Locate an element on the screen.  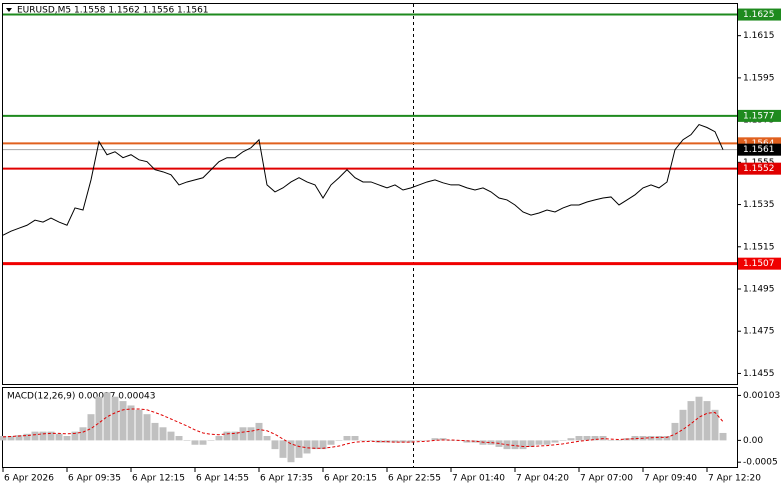
level-label: 1.1552 is located at coordinates (759, 169).